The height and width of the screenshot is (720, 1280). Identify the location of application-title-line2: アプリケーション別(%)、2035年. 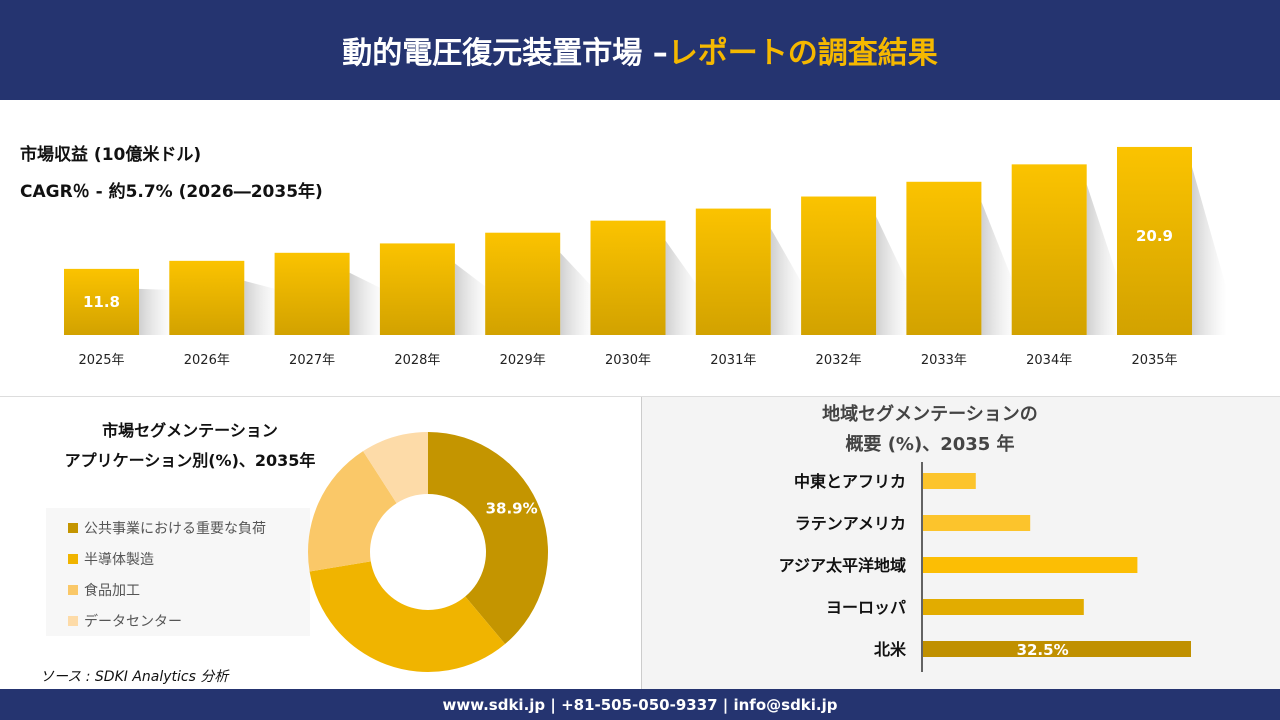
(190, 460).